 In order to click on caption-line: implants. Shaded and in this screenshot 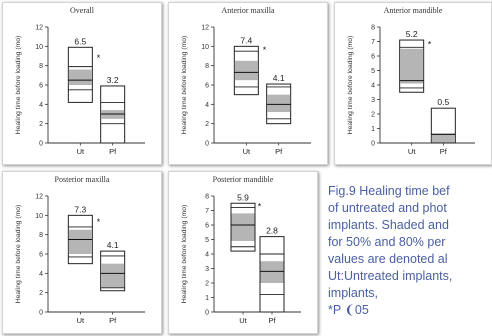, I will do `click(388, 225)`.